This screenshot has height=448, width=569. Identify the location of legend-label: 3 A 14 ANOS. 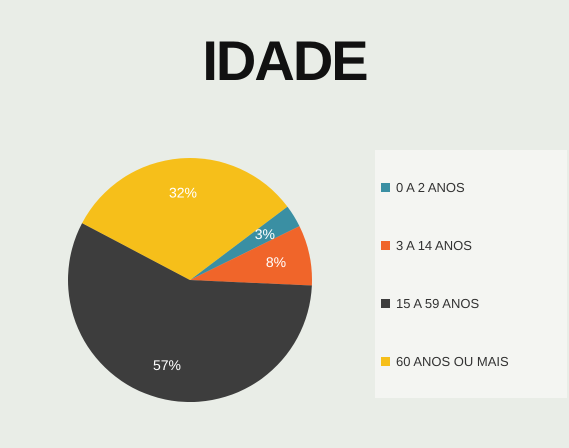
(434, 245).